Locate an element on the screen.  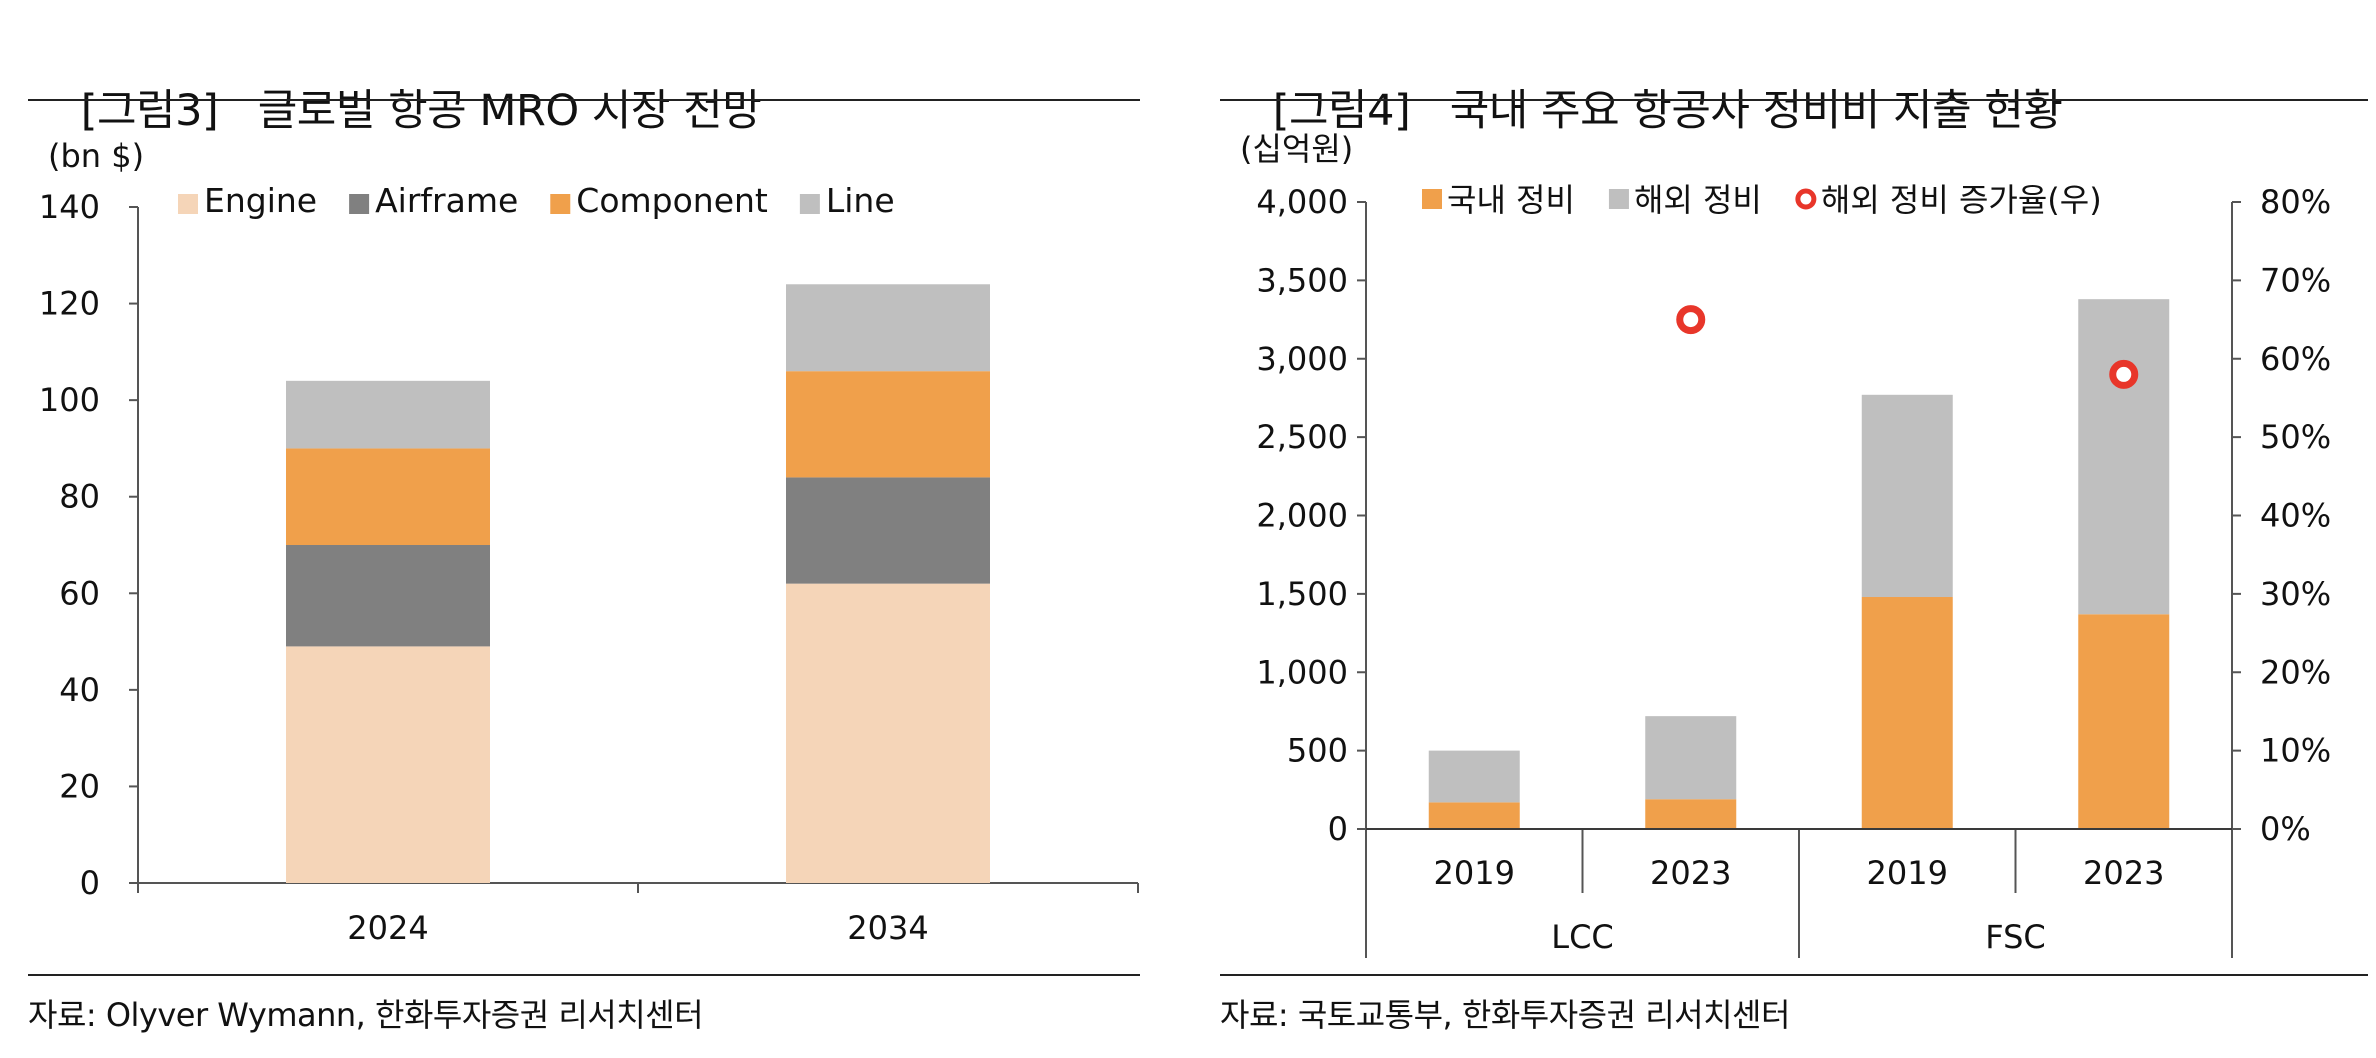
y2-tick-label: 50% is located at coordinates (2295, 437).